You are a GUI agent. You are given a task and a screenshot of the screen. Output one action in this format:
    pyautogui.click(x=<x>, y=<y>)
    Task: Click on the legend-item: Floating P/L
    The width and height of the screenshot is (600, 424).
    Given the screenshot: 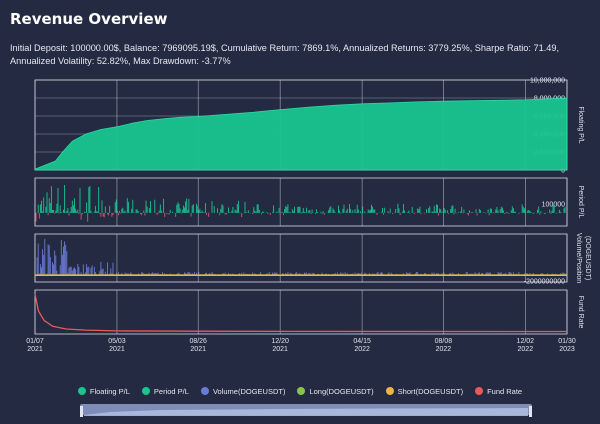 What is the action you would take?
    pyautogui.click(x=103, y=391)
    